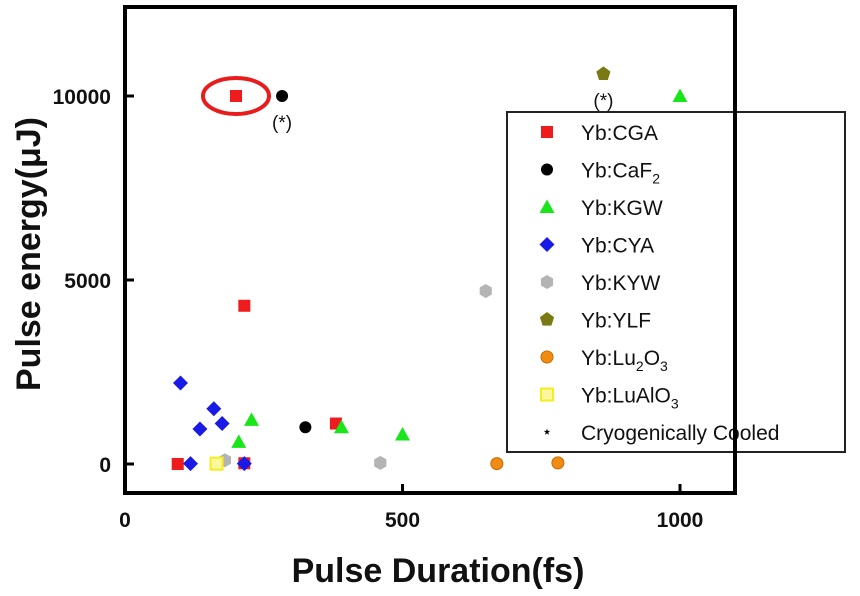  Describe the element at coordinates (624, 360) in the screenshot. I see `legend-label-yb-lu2o3: Yb:Lu2O3` at that location.